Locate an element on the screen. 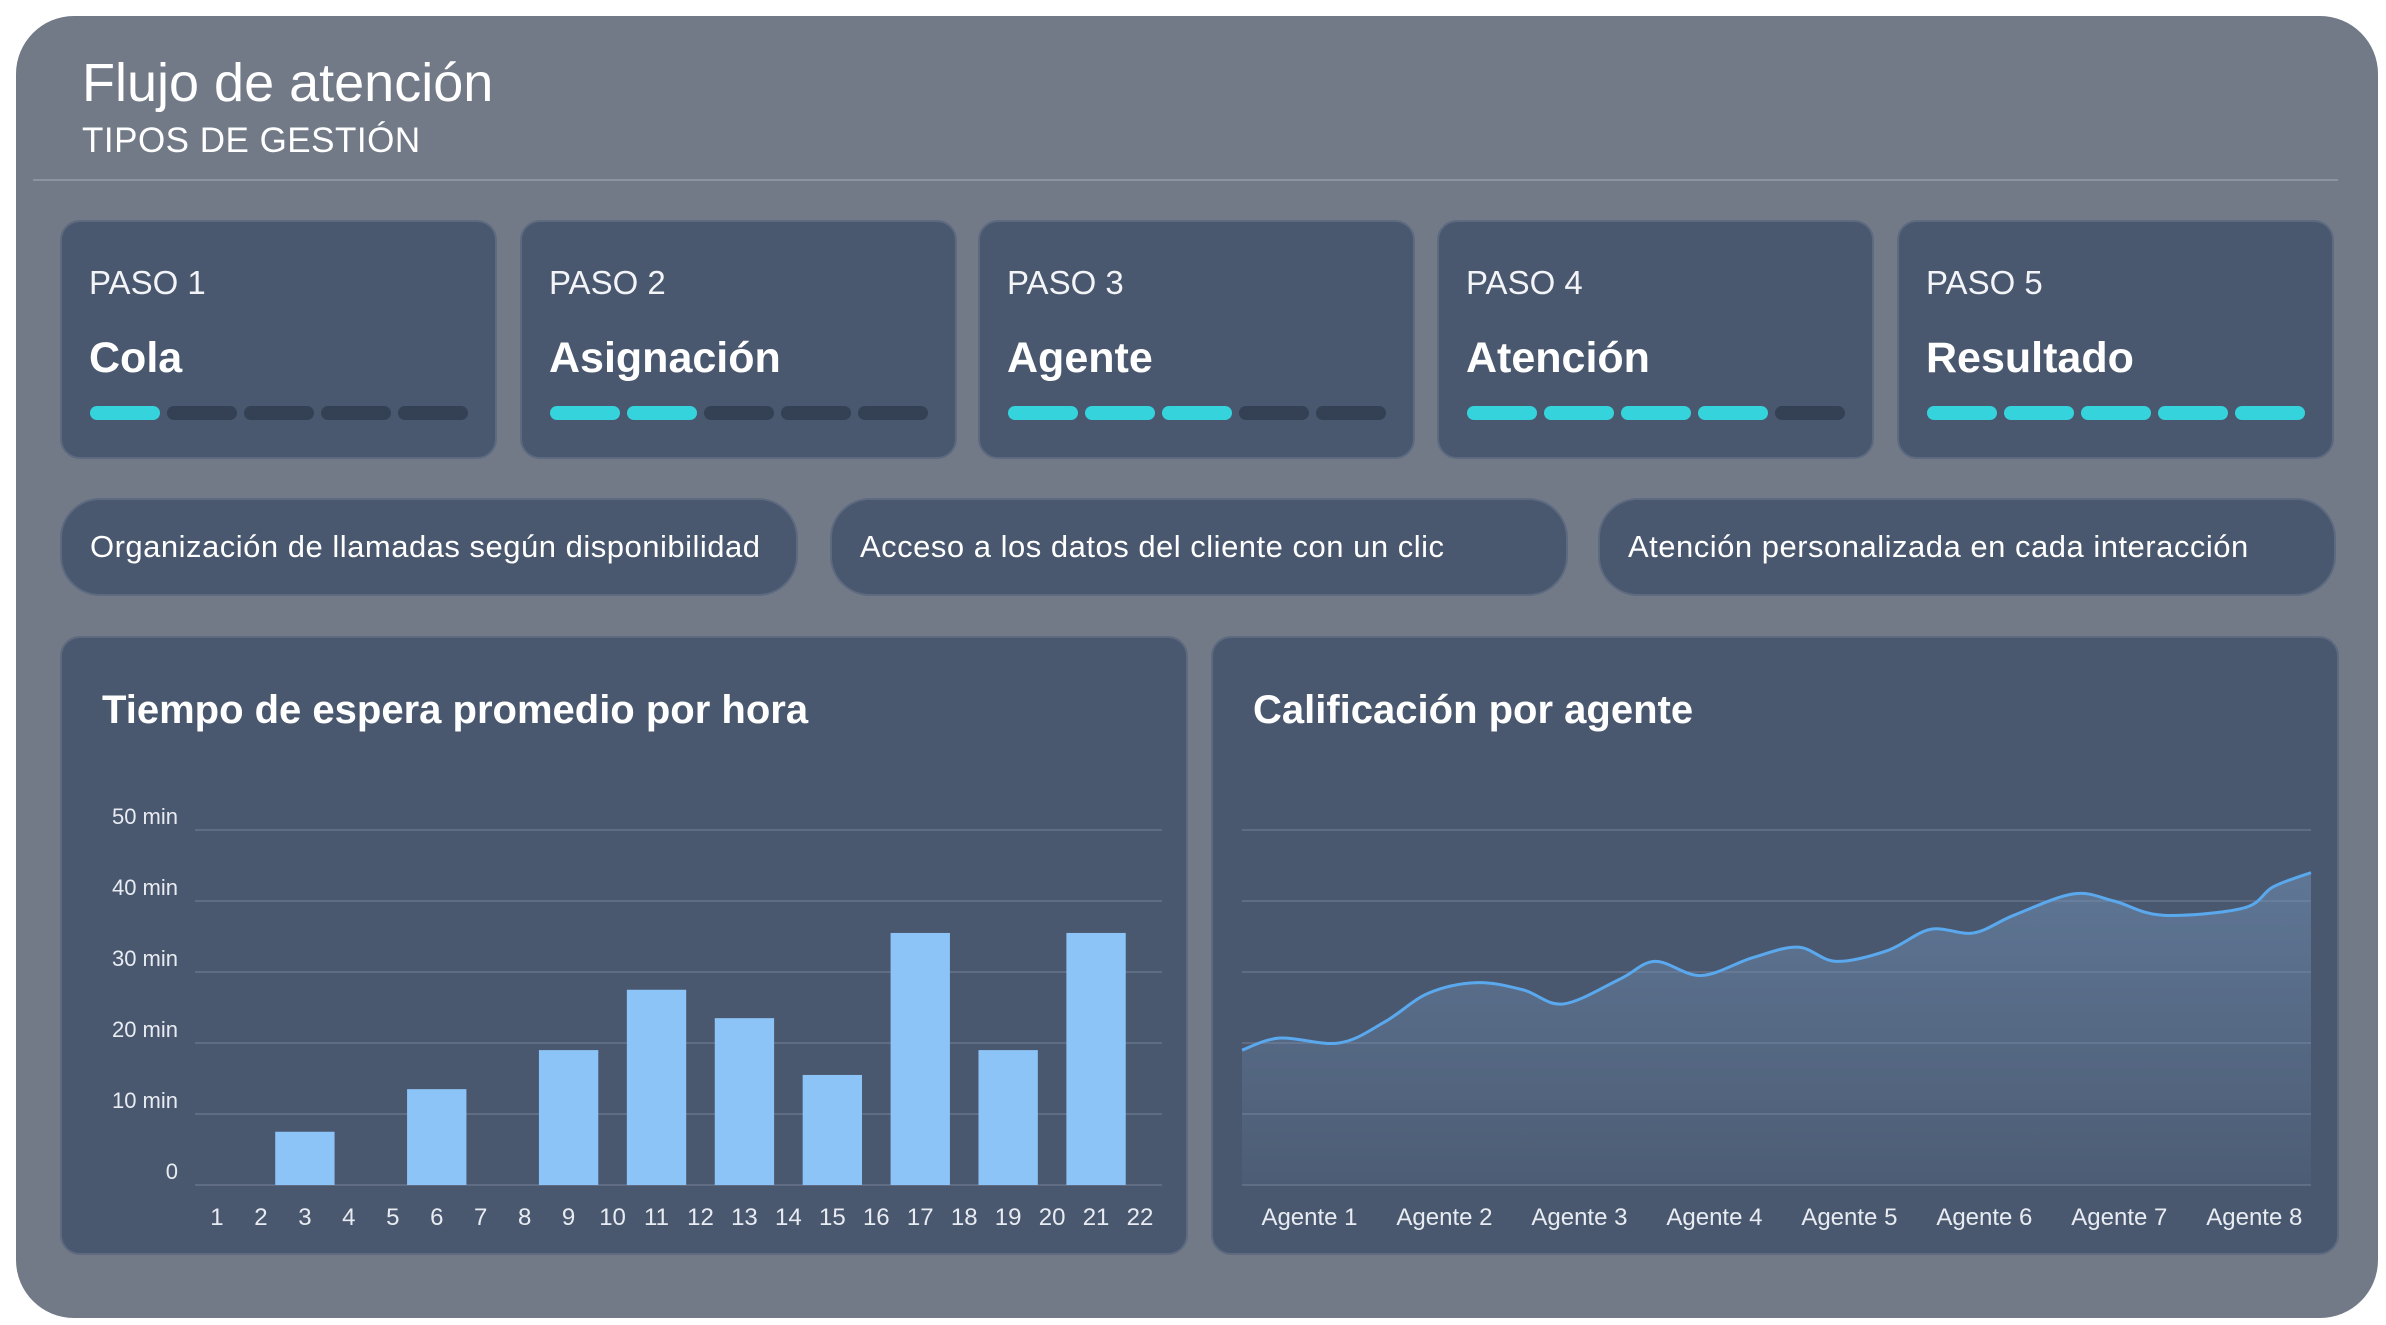  y-tick-label: 30 min is located at coordinates (145, 958).